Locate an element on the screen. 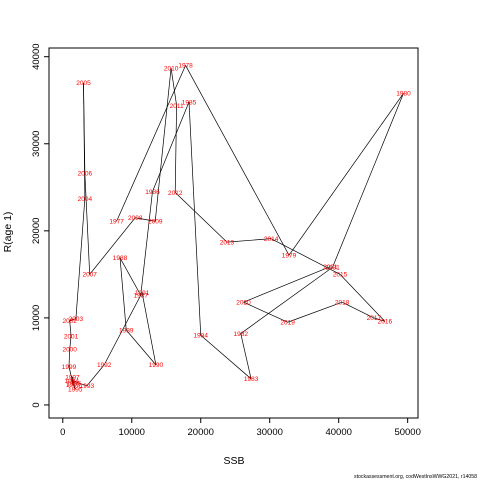 The height and width of the screenshot is (480, 480). year-label-1998: 1998 is located at coordinates (73, 385).